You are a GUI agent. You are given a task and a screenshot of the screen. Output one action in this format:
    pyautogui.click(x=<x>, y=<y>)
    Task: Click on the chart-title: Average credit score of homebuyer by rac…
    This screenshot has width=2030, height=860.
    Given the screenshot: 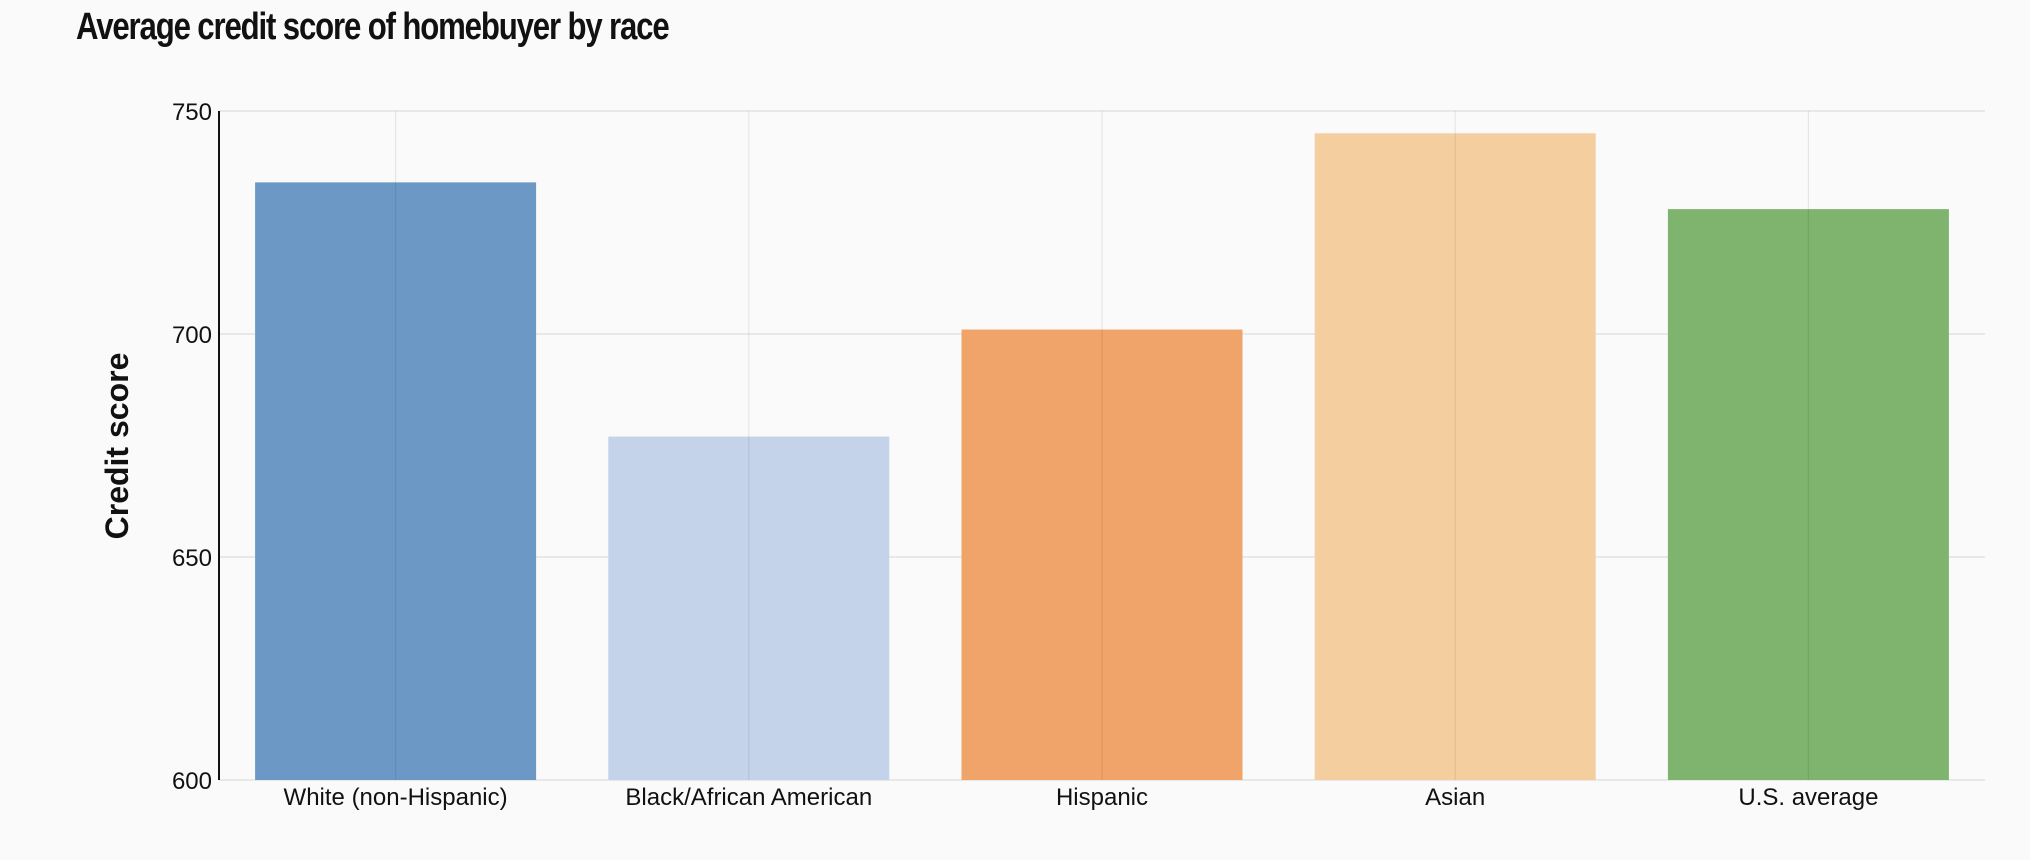 What is the action you would take?
    pyautogui.click(x=373, y=27)
    